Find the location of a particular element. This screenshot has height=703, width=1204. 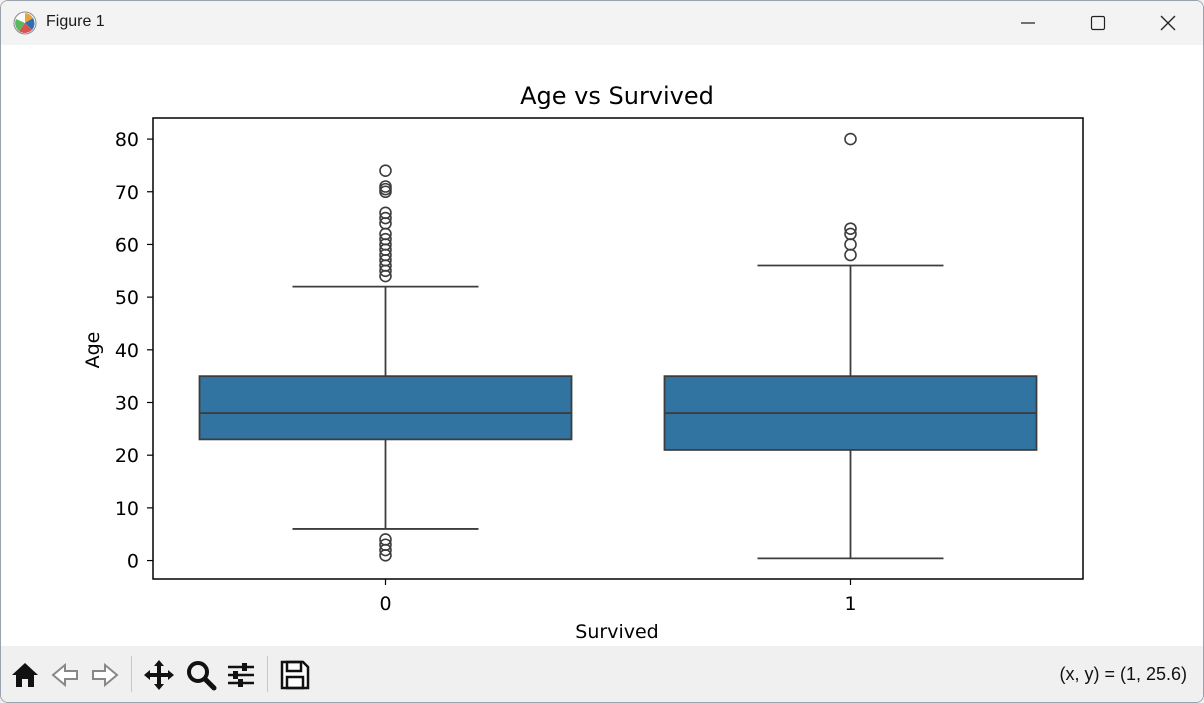

y-tick-label: 30 is located at coordinates (127, 404).